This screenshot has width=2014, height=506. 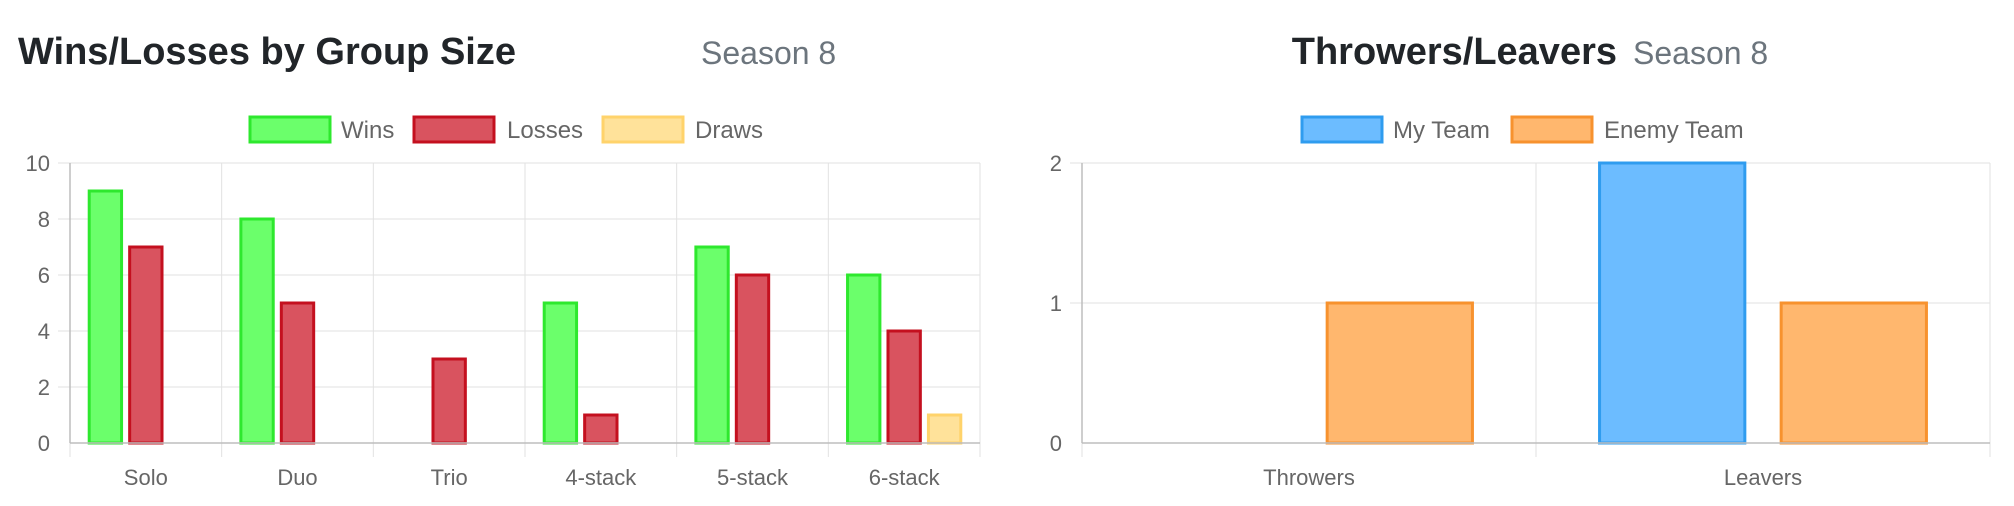 I want to click on legend-label-wins: Wins, so click(x=367, y=130).